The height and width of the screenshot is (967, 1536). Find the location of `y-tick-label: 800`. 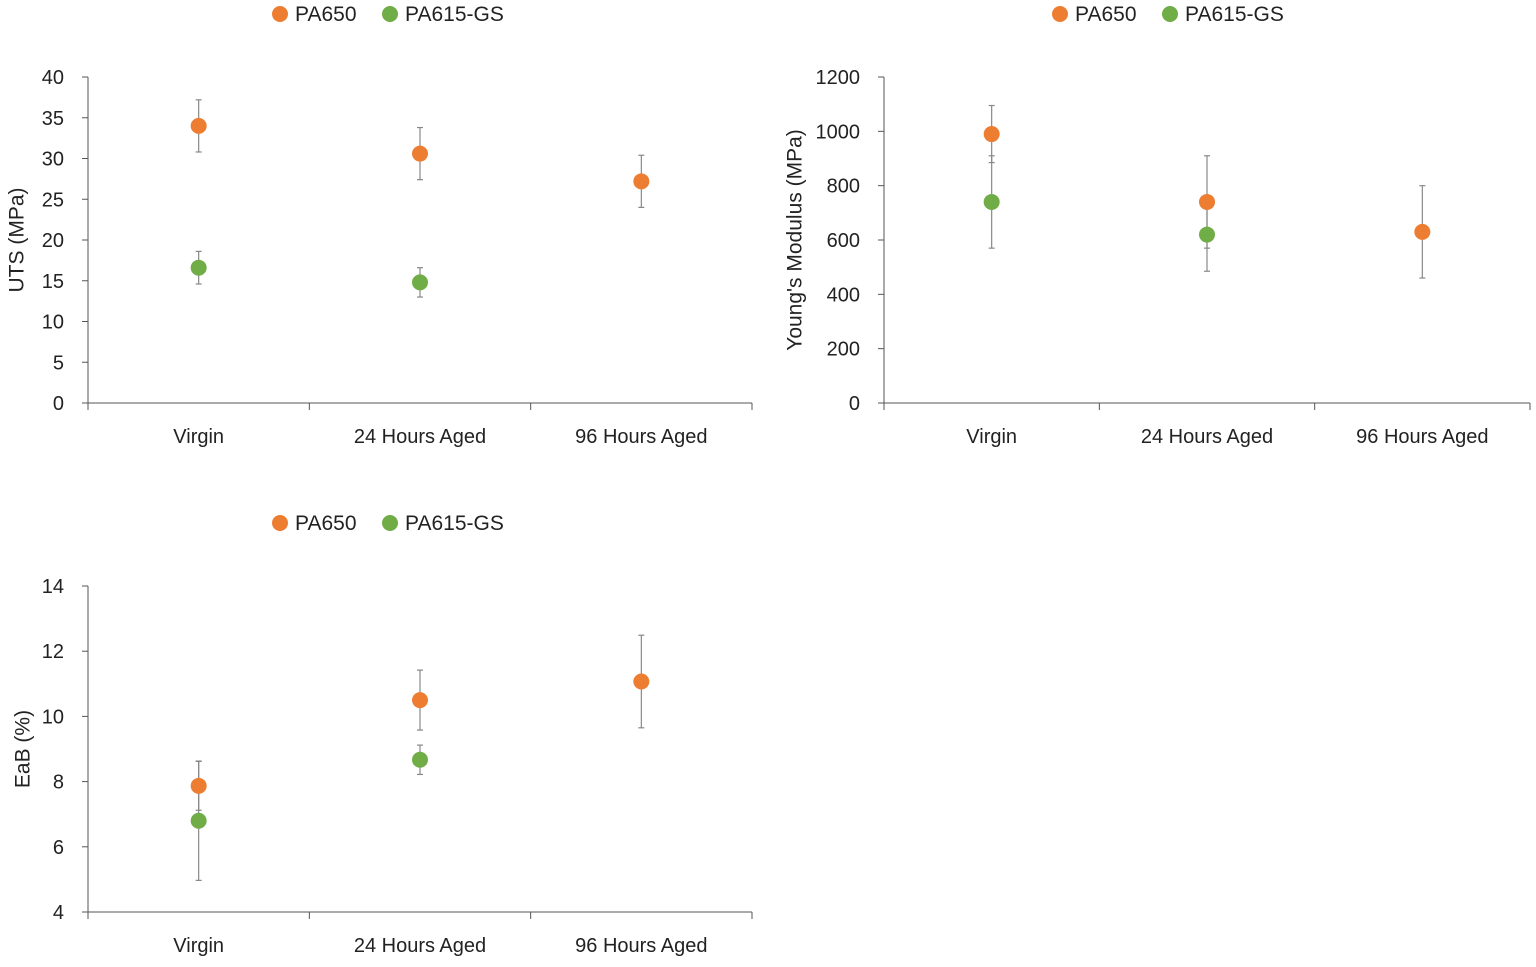

y-tick-label: 800 is located at coordinates (843, 187).